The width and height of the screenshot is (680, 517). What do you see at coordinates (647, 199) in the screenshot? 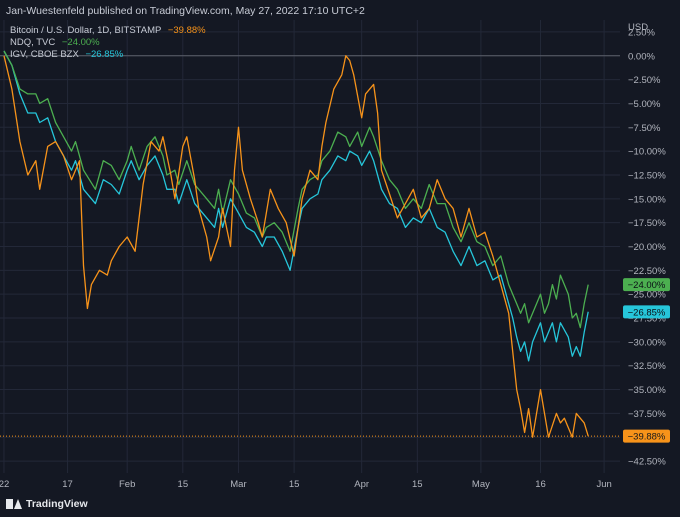
I see `y-tick-label: −15.00%` at bounding box center [647, 199].